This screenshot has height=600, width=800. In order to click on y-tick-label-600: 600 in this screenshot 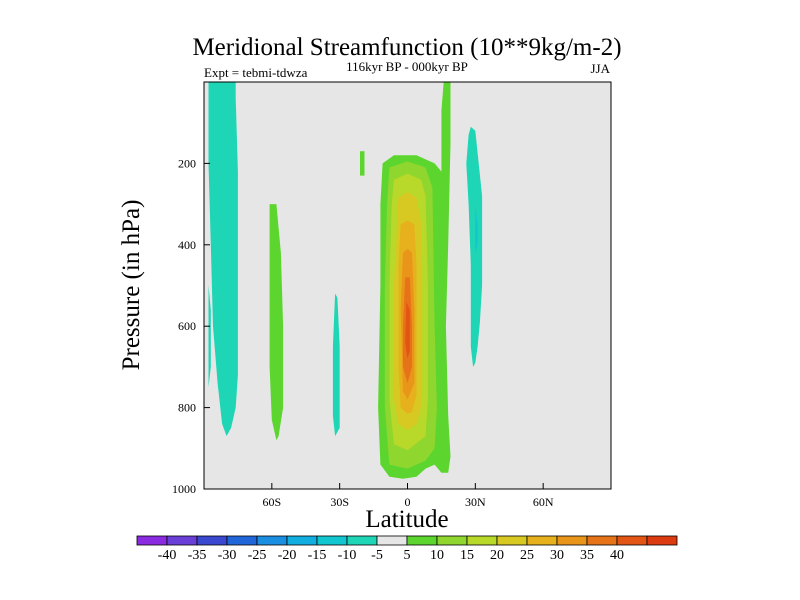, I will do `click(187, 326)`.